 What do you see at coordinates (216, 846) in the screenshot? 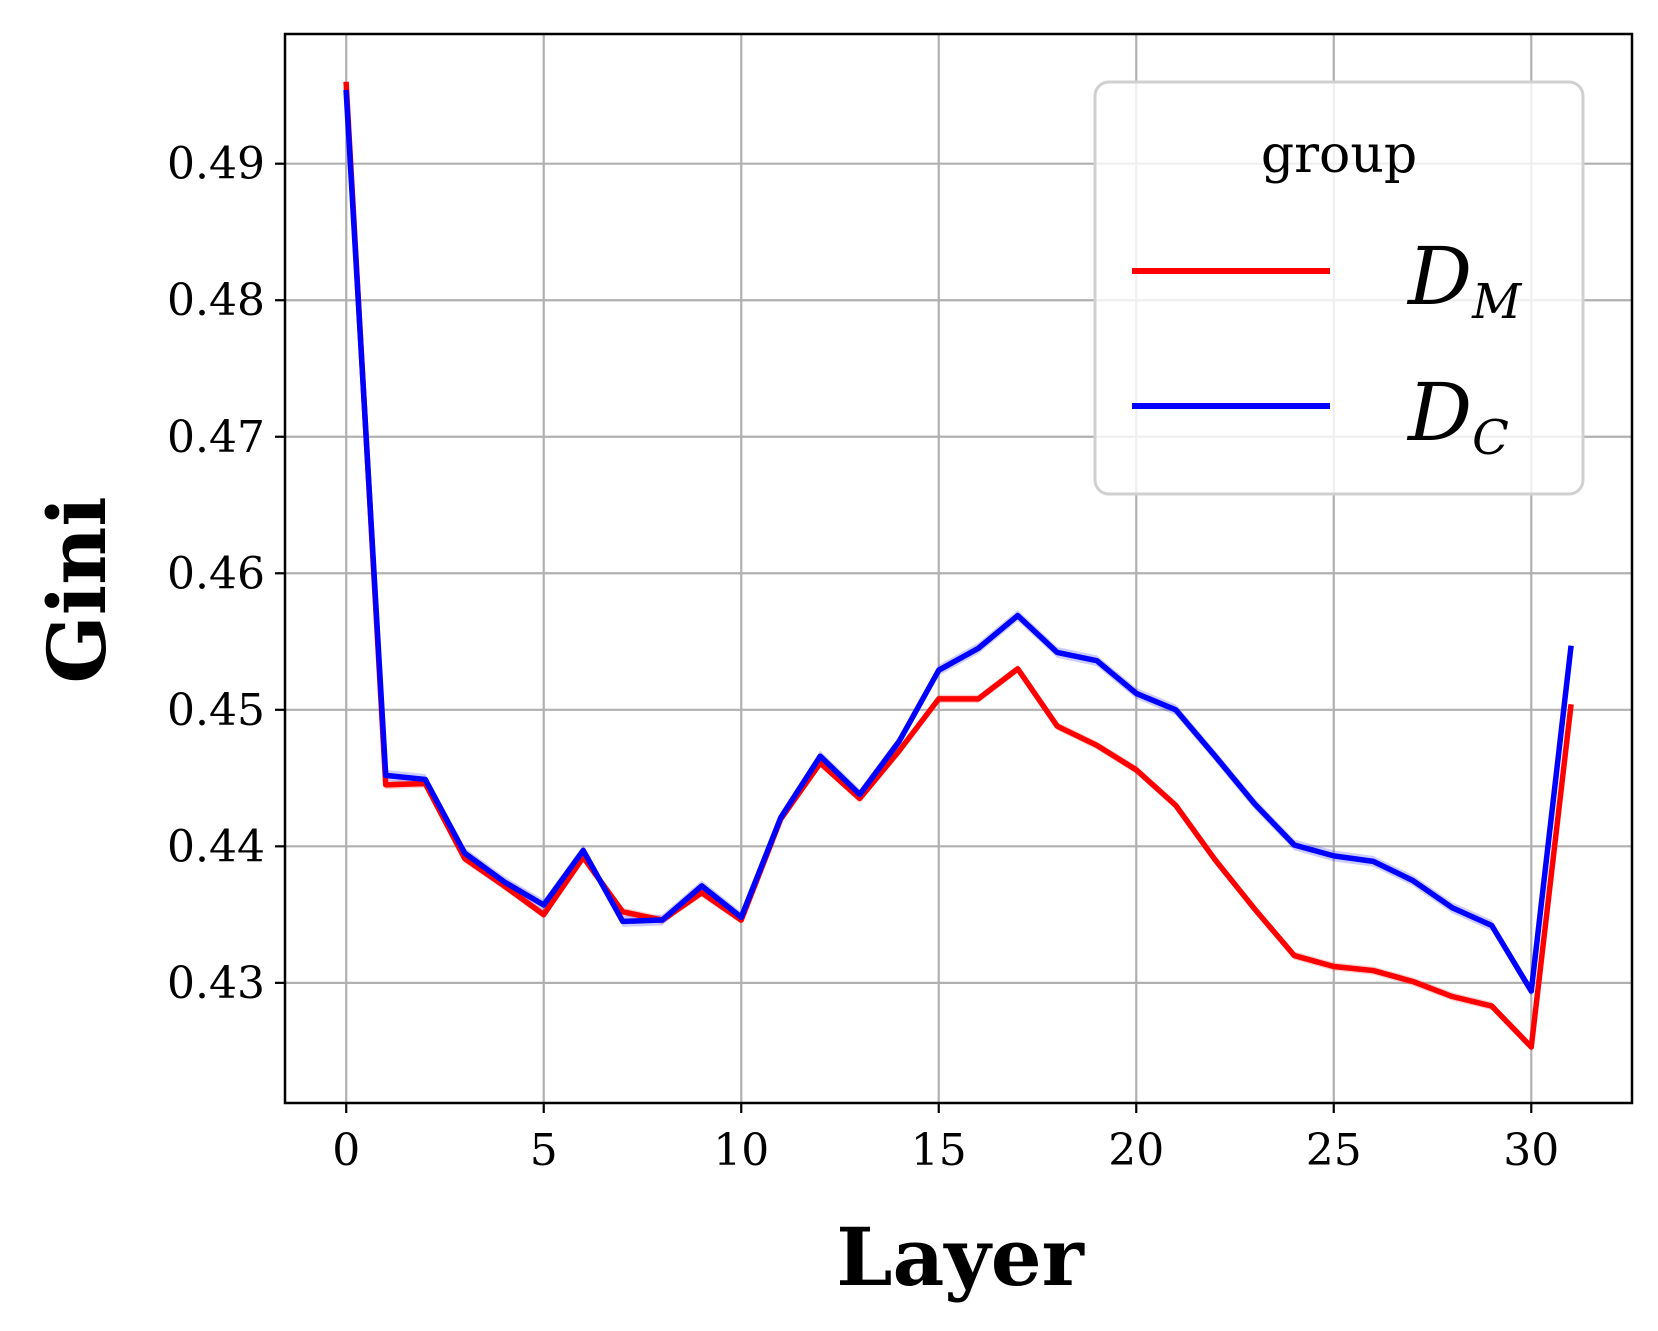
I see `y-tick-label: 0.44` at bounding box center [216, 846].